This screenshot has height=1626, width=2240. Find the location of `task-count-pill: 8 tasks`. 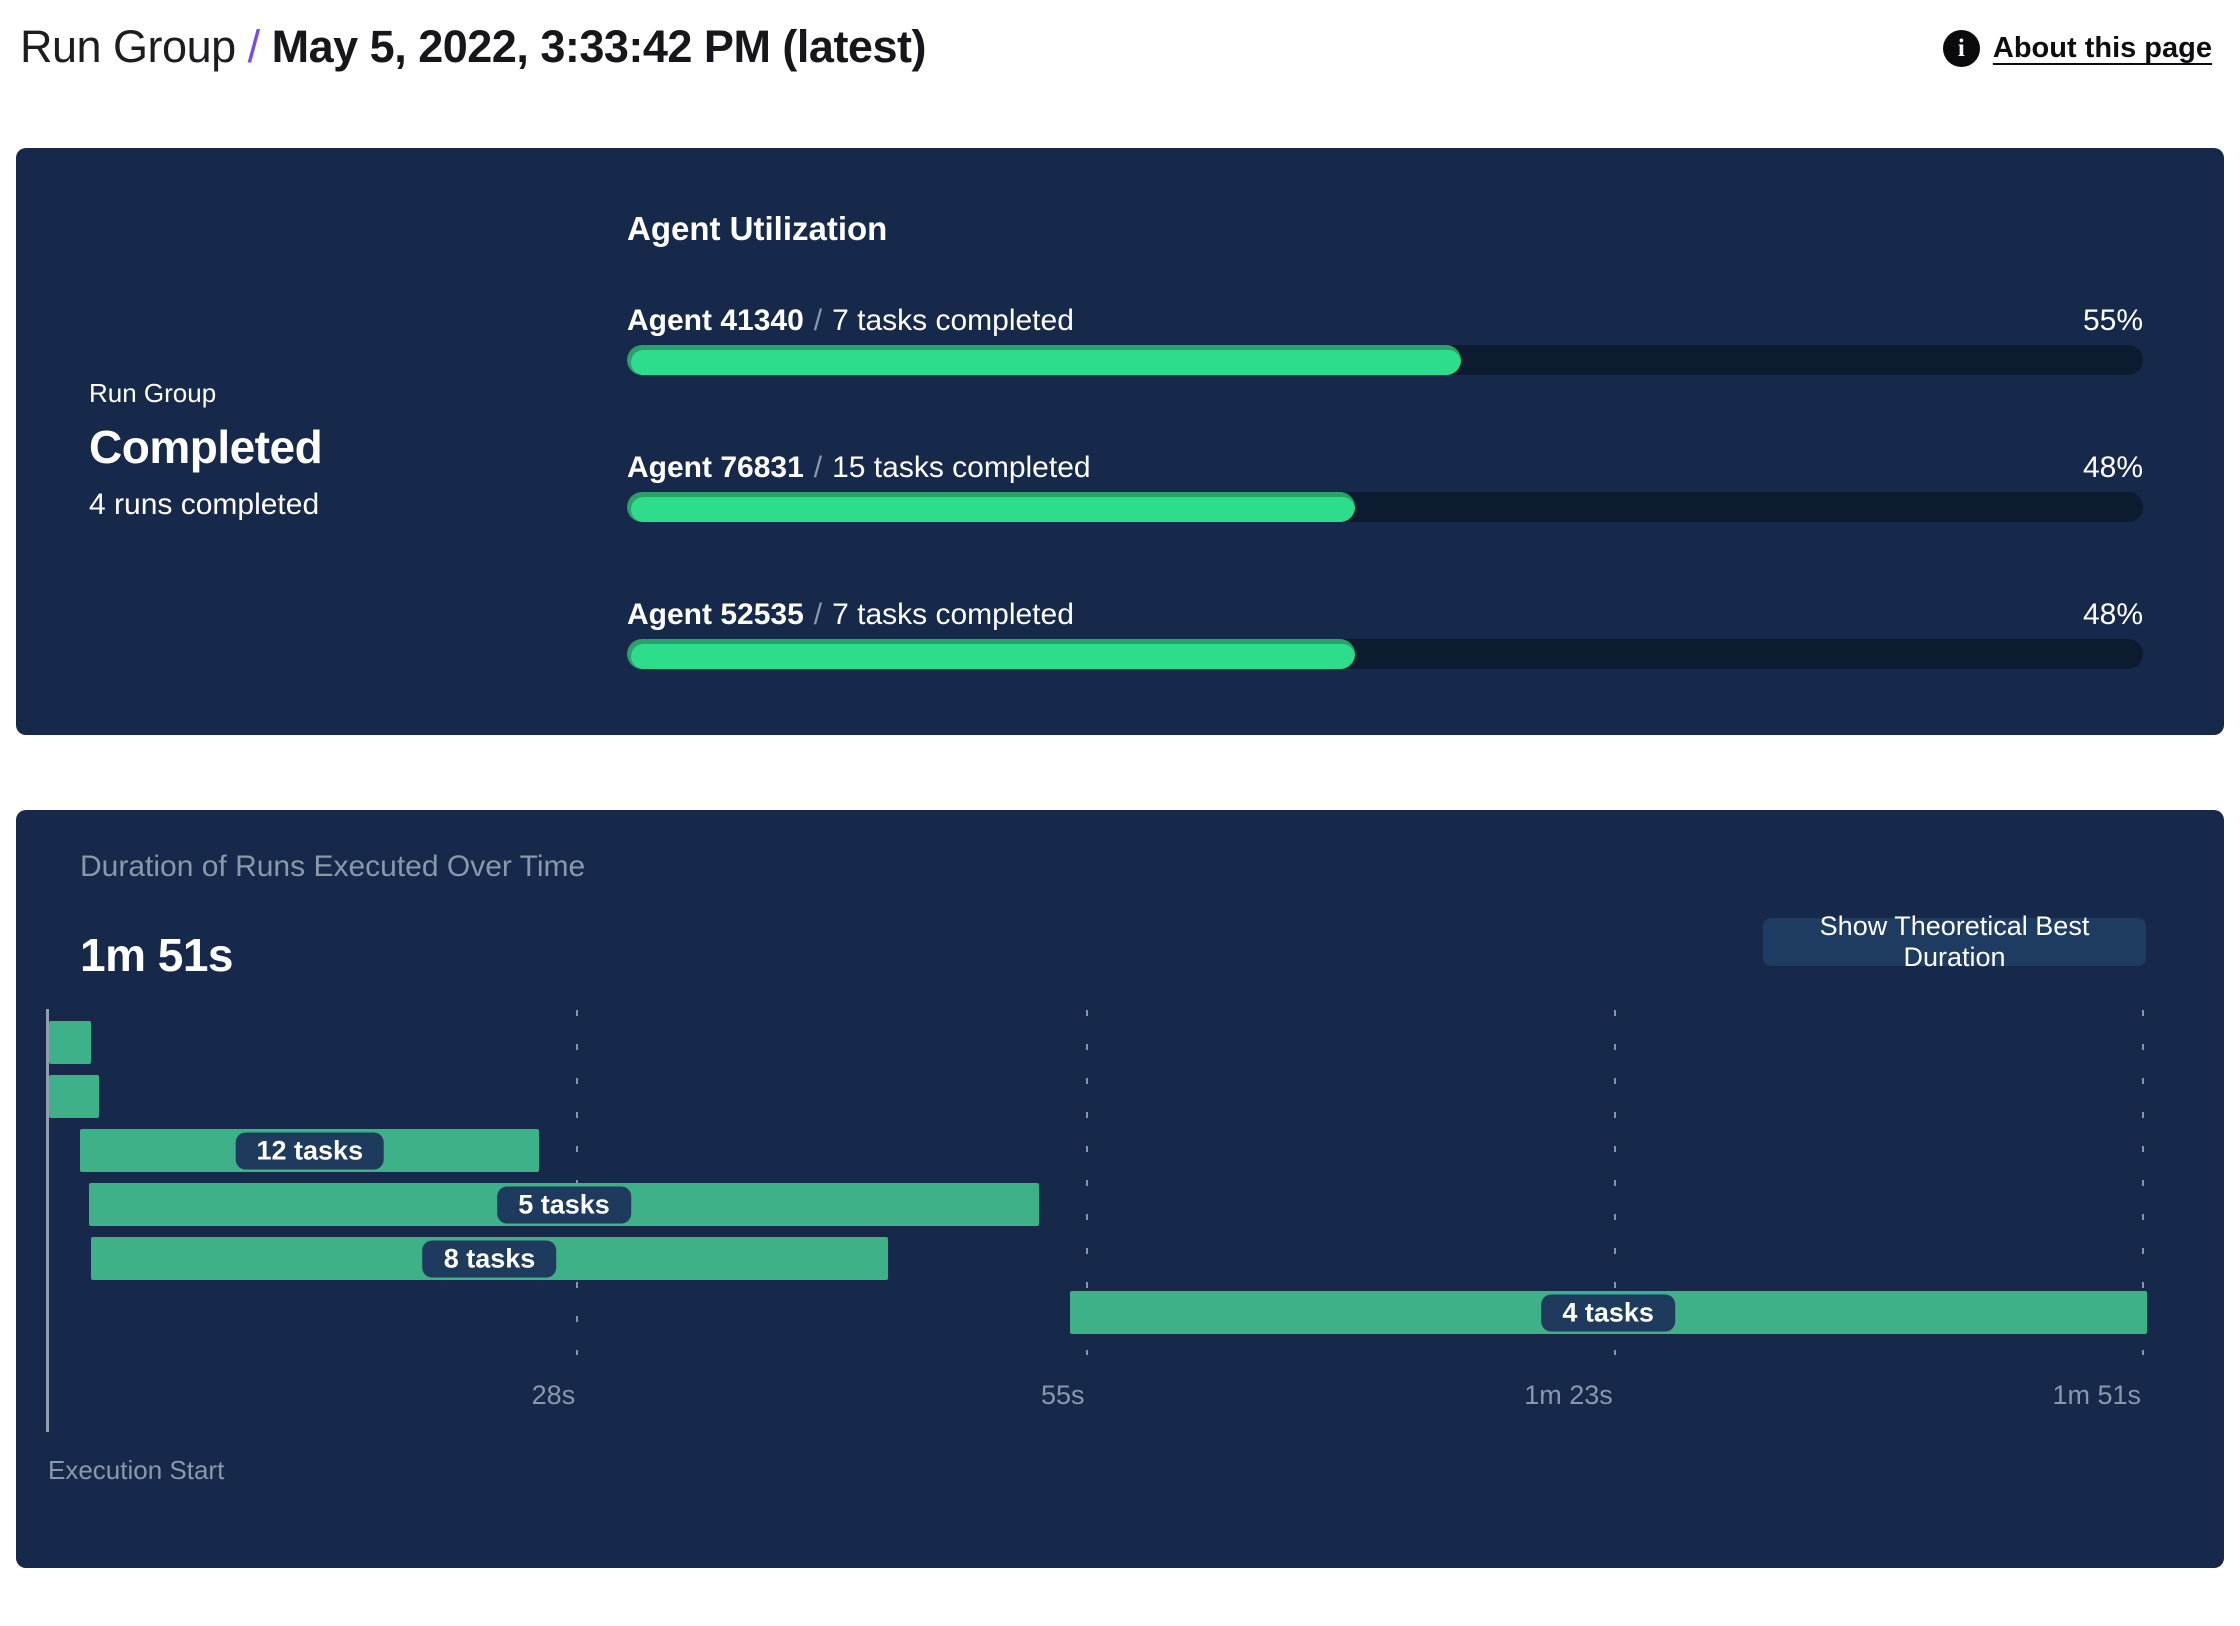

task-count-pill: 8 tasks is located at coordinates (489, 1258).